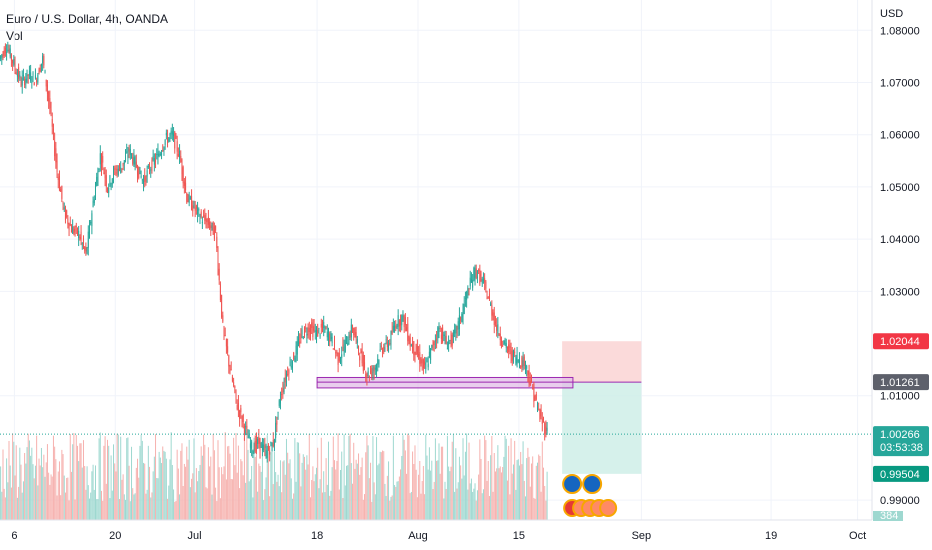 This screenshot has height=550, width=932. I want to click on economic-events, so click(590, 495).